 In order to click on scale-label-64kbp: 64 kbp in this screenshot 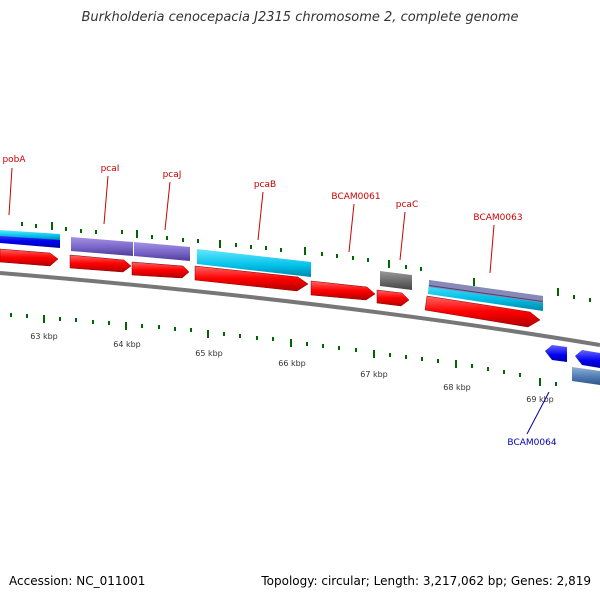, I will do `click(127, 344)`.